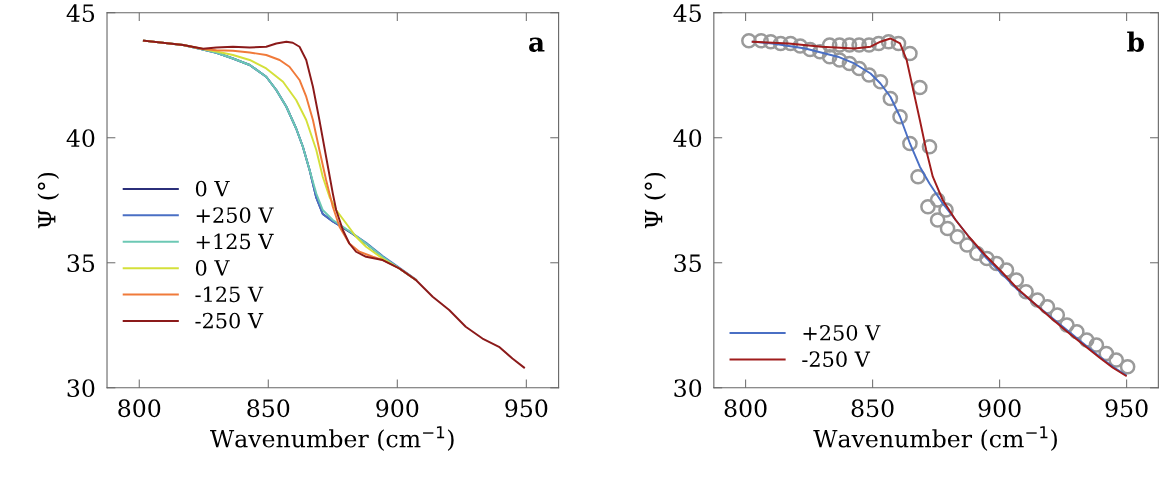  Describe the element at coordinates (537, 44) in the screenshot. I see `annotation: a` at that location.